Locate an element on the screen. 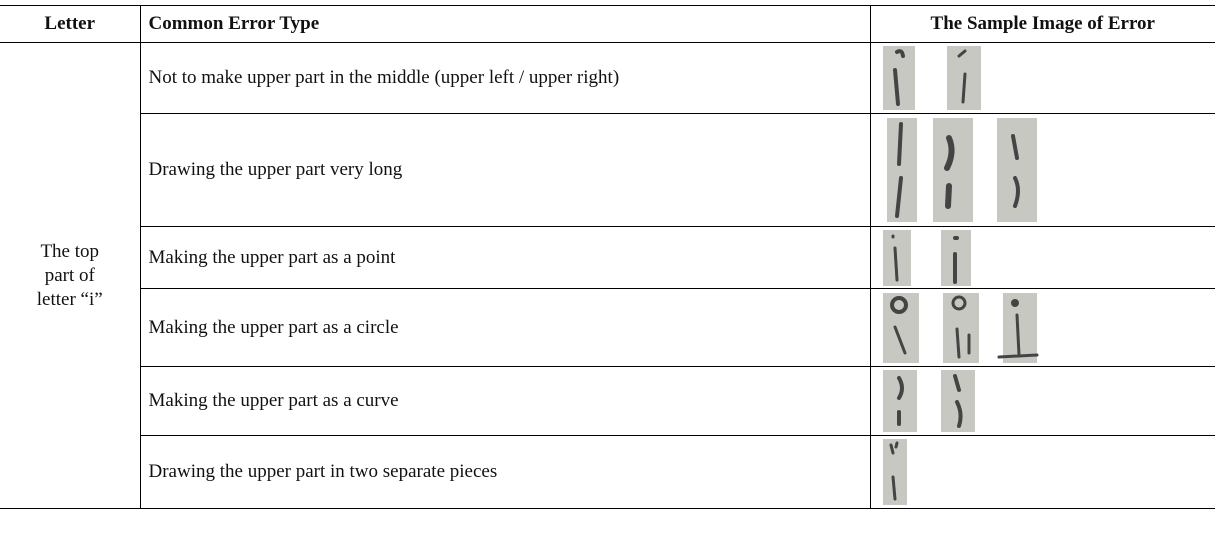 The width and height of the screenshot is (1223, 535). error-cell: Making the upper part as a curve is located at coordinates (504, 401).